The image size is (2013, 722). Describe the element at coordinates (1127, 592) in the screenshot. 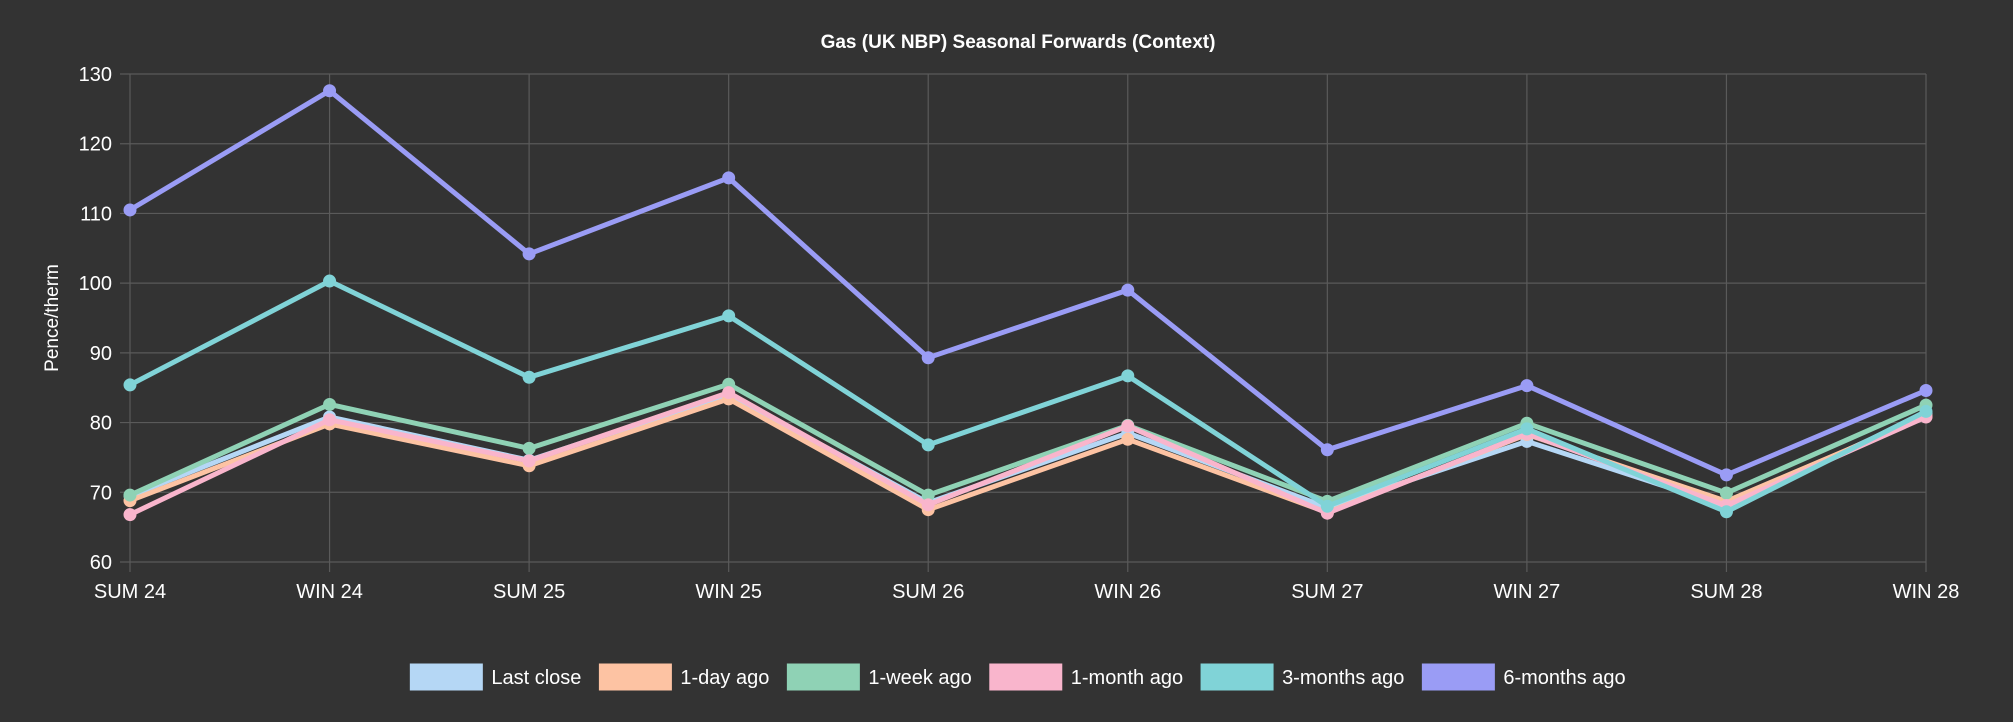

I see `x-tick-label: WIN 26` at that location.